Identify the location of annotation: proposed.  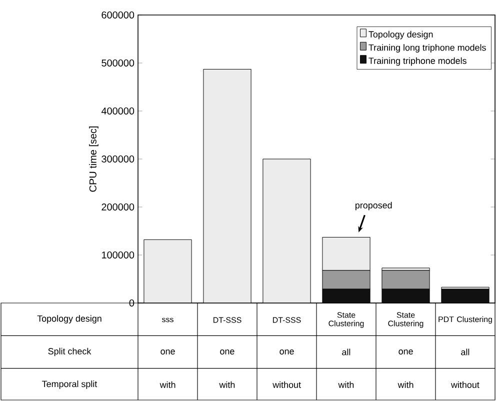
(374, 206).